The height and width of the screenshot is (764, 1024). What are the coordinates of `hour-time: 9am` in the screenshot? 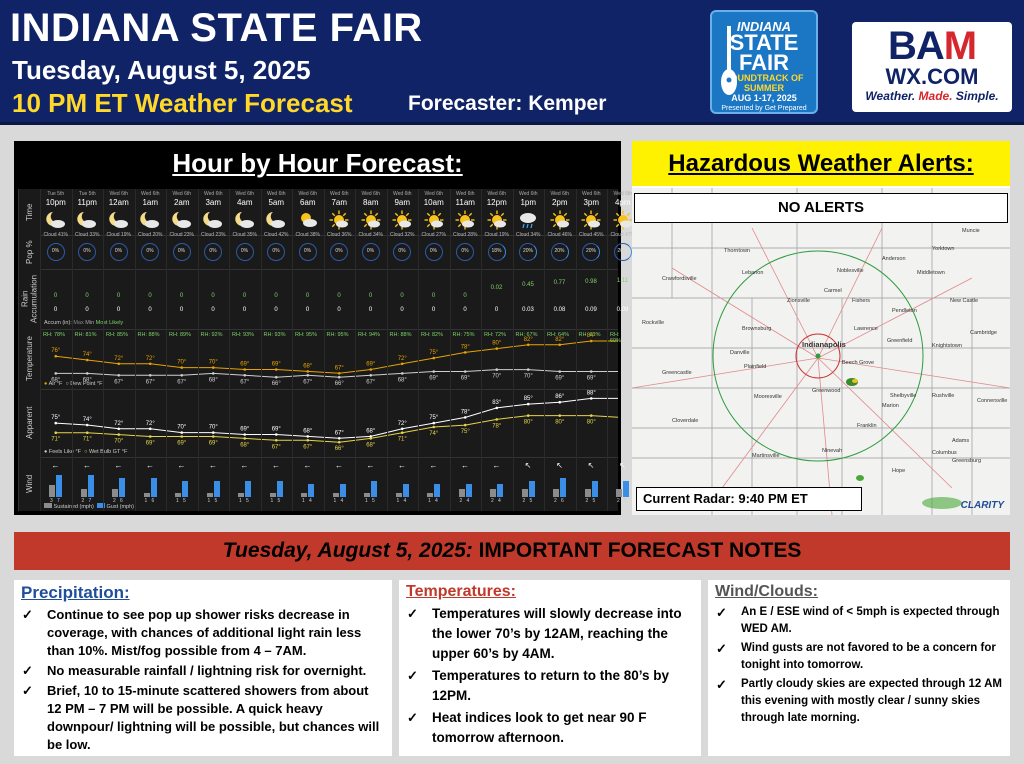 It's located at (402, 202).